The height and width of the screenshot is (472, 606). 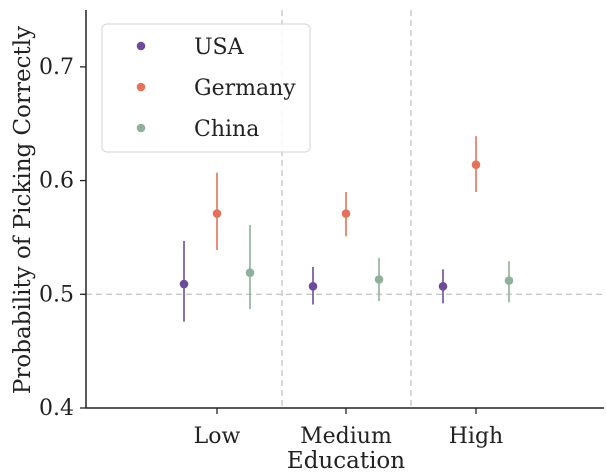 I want to click on y-tick-label: 0.7, so click(x=56, y=67).